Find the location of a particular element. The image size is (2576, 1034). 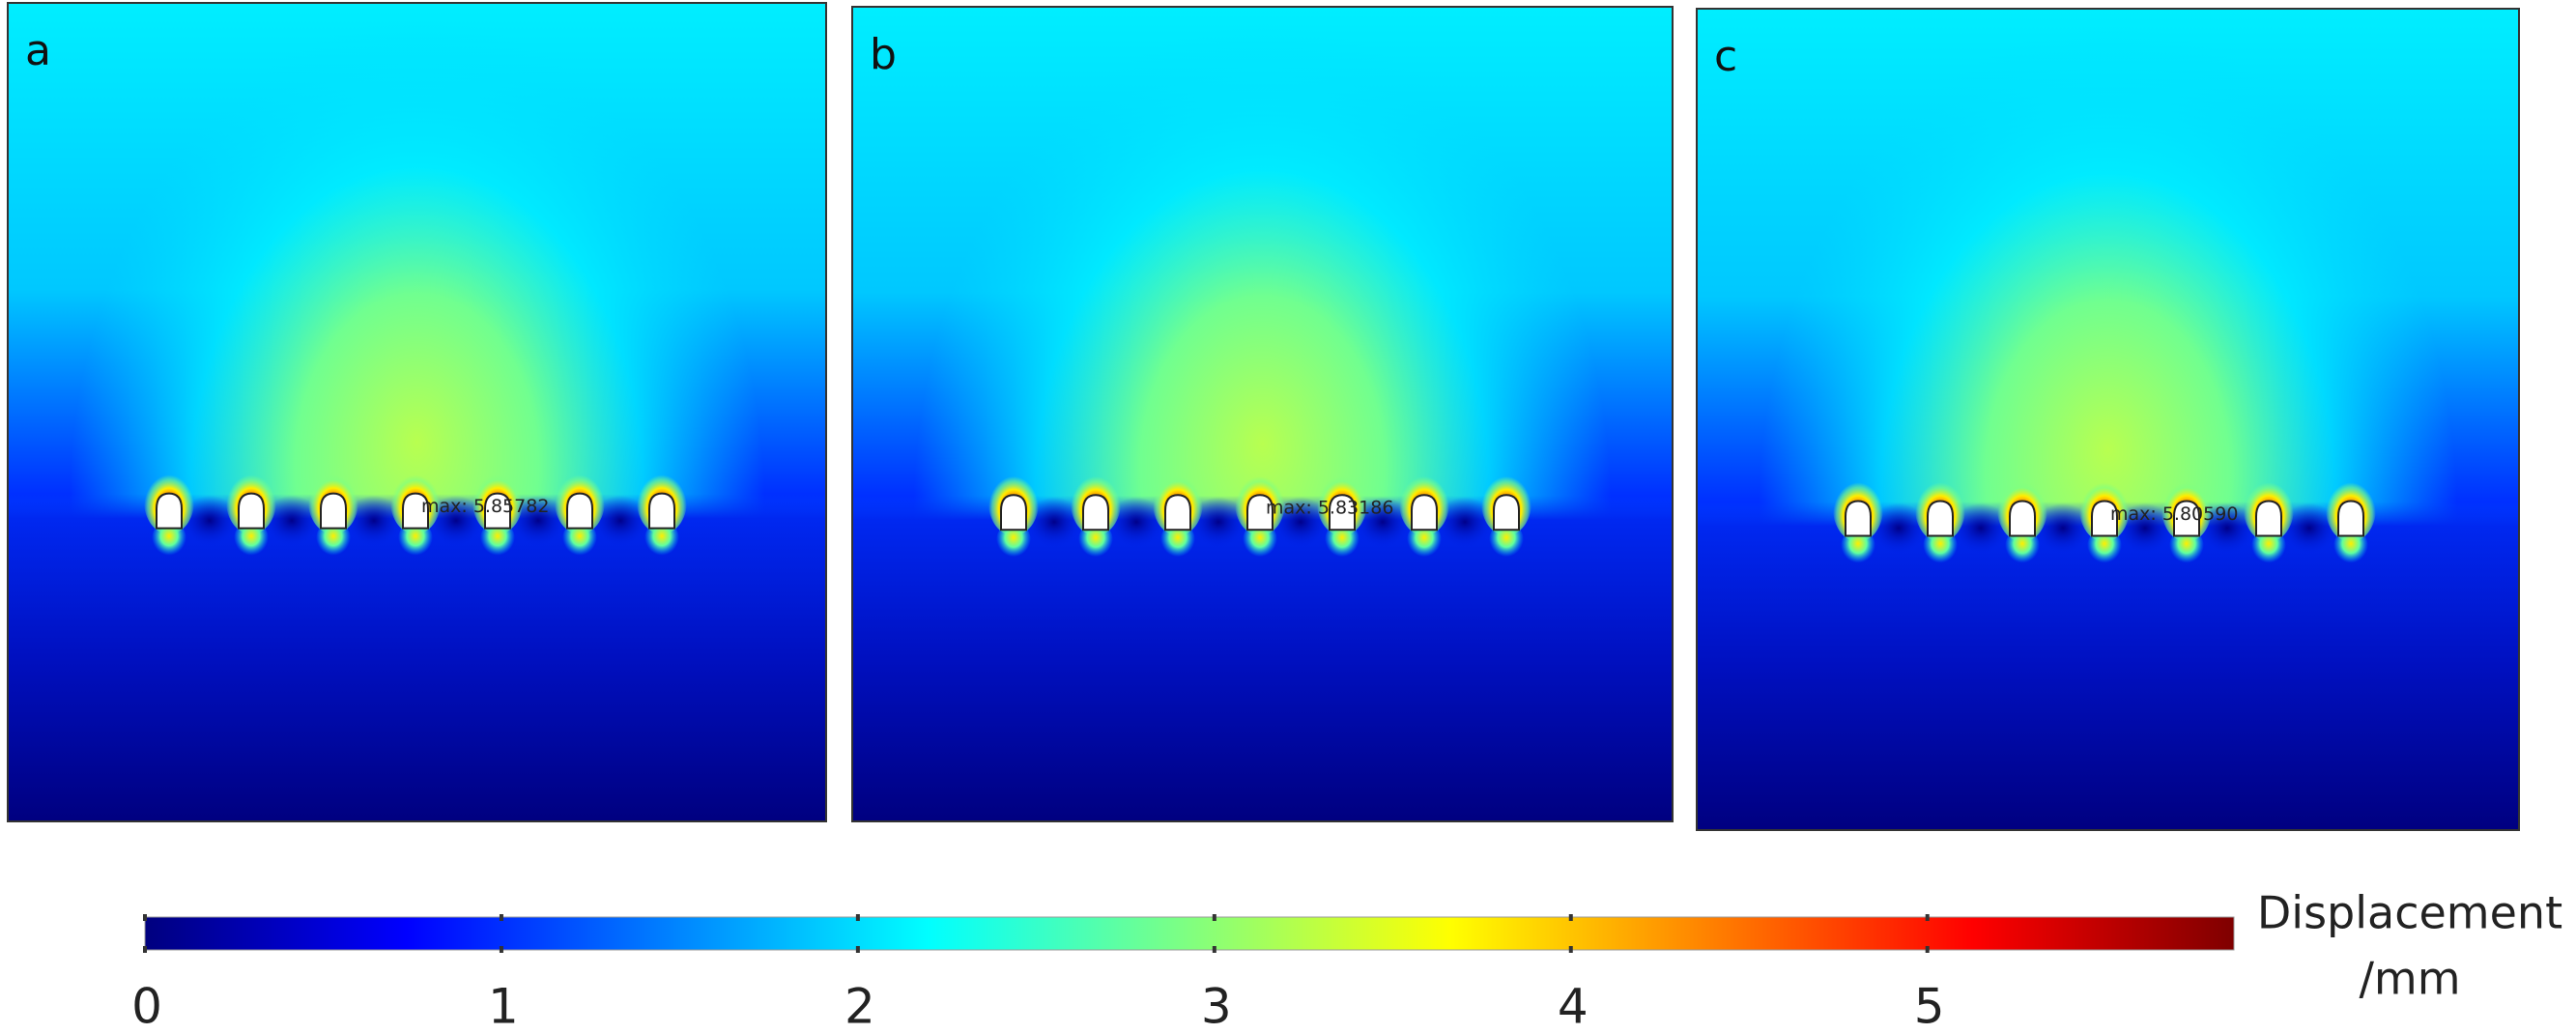

colorbar-tick-label: 4 is located at coordinates (1574, 1007).